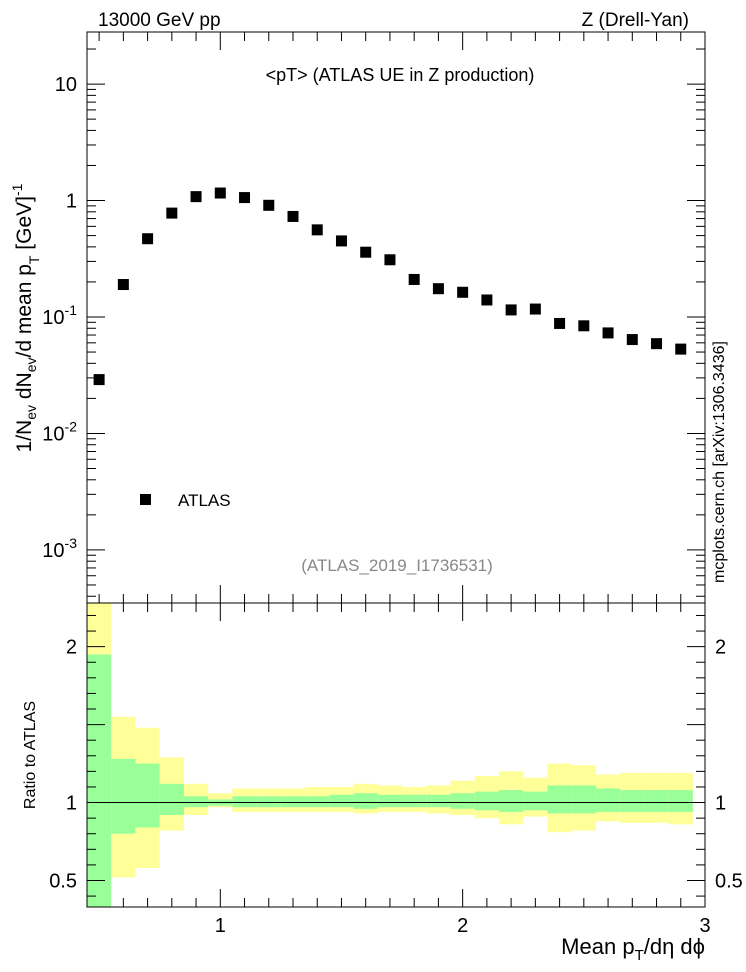 Image resolution: width=746 pixels, height=972 pixels. What do you see at coordinates (30, 755) in the screenshot?
I see `ratio-y-axis-title: Ratio to ATLAS` at bounding box center [30, 755].